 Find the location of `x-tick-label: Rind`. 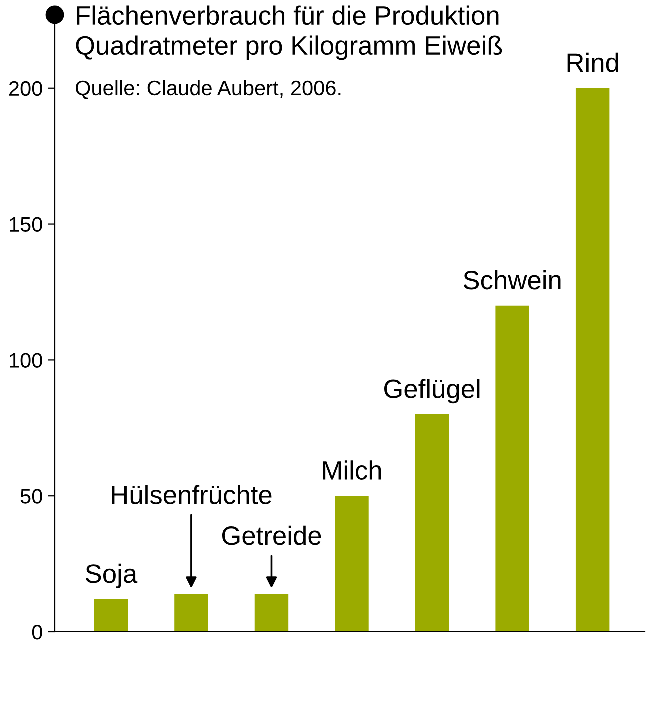

x-tick-label: Rind is located at coordinates (593, 62).